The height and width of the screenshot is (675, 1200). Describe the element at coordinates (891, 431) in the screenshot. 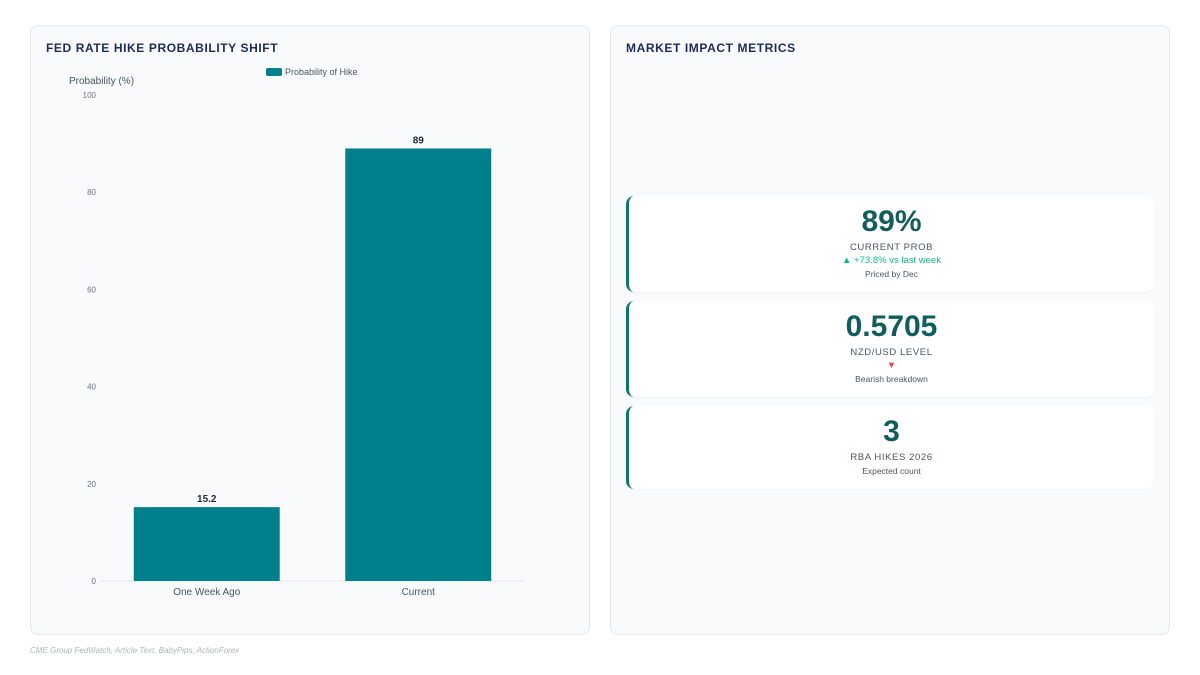

I see `metric-value: 3` at that location.